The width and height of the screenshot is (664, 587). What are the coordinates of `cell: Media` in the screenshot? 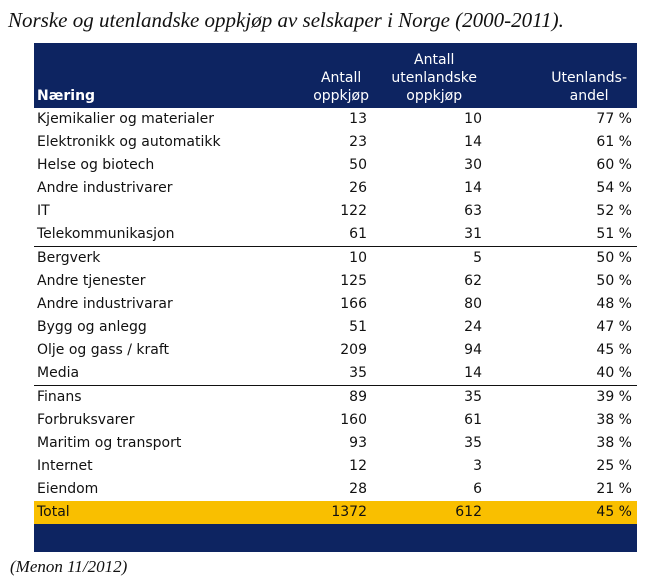 It's located at (58, 373).